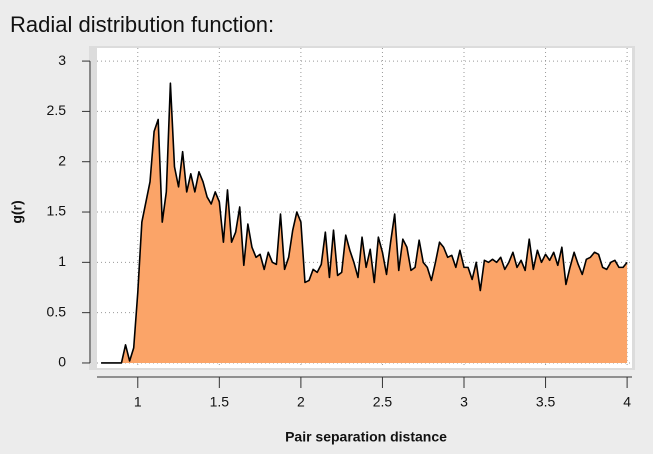  I want to click on x-axis-label: Pair separation distance, so click(366, 437).